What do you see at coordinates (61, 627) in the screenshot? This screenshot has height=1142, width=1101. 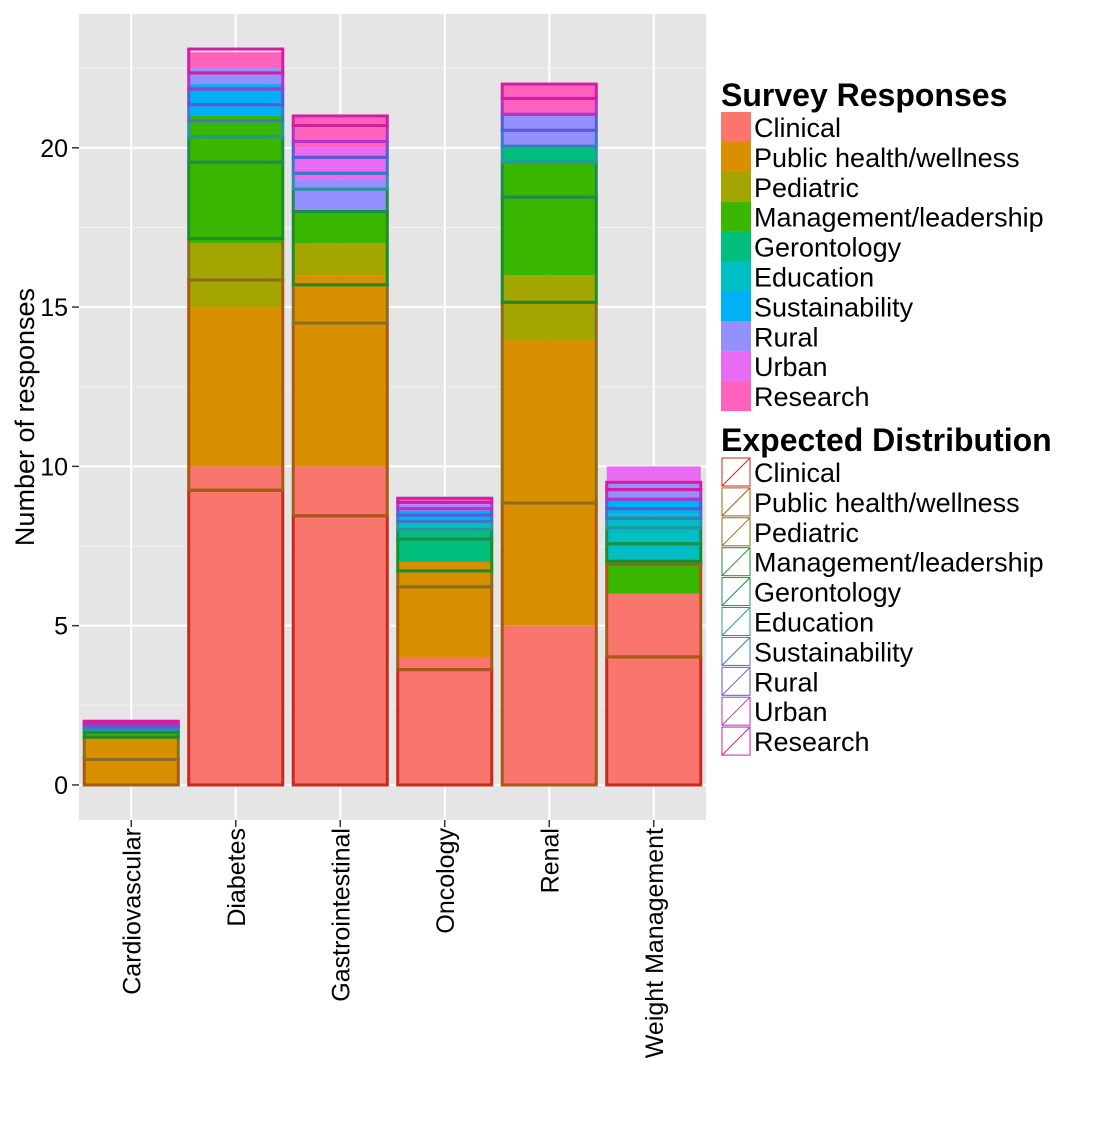 I see `y-tick-label: 5` at bounding box center [61, 627].